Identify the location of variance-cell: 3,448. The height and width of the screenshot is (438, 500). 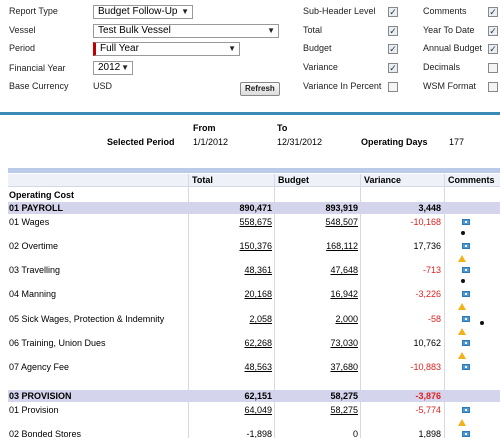
(401, 208).